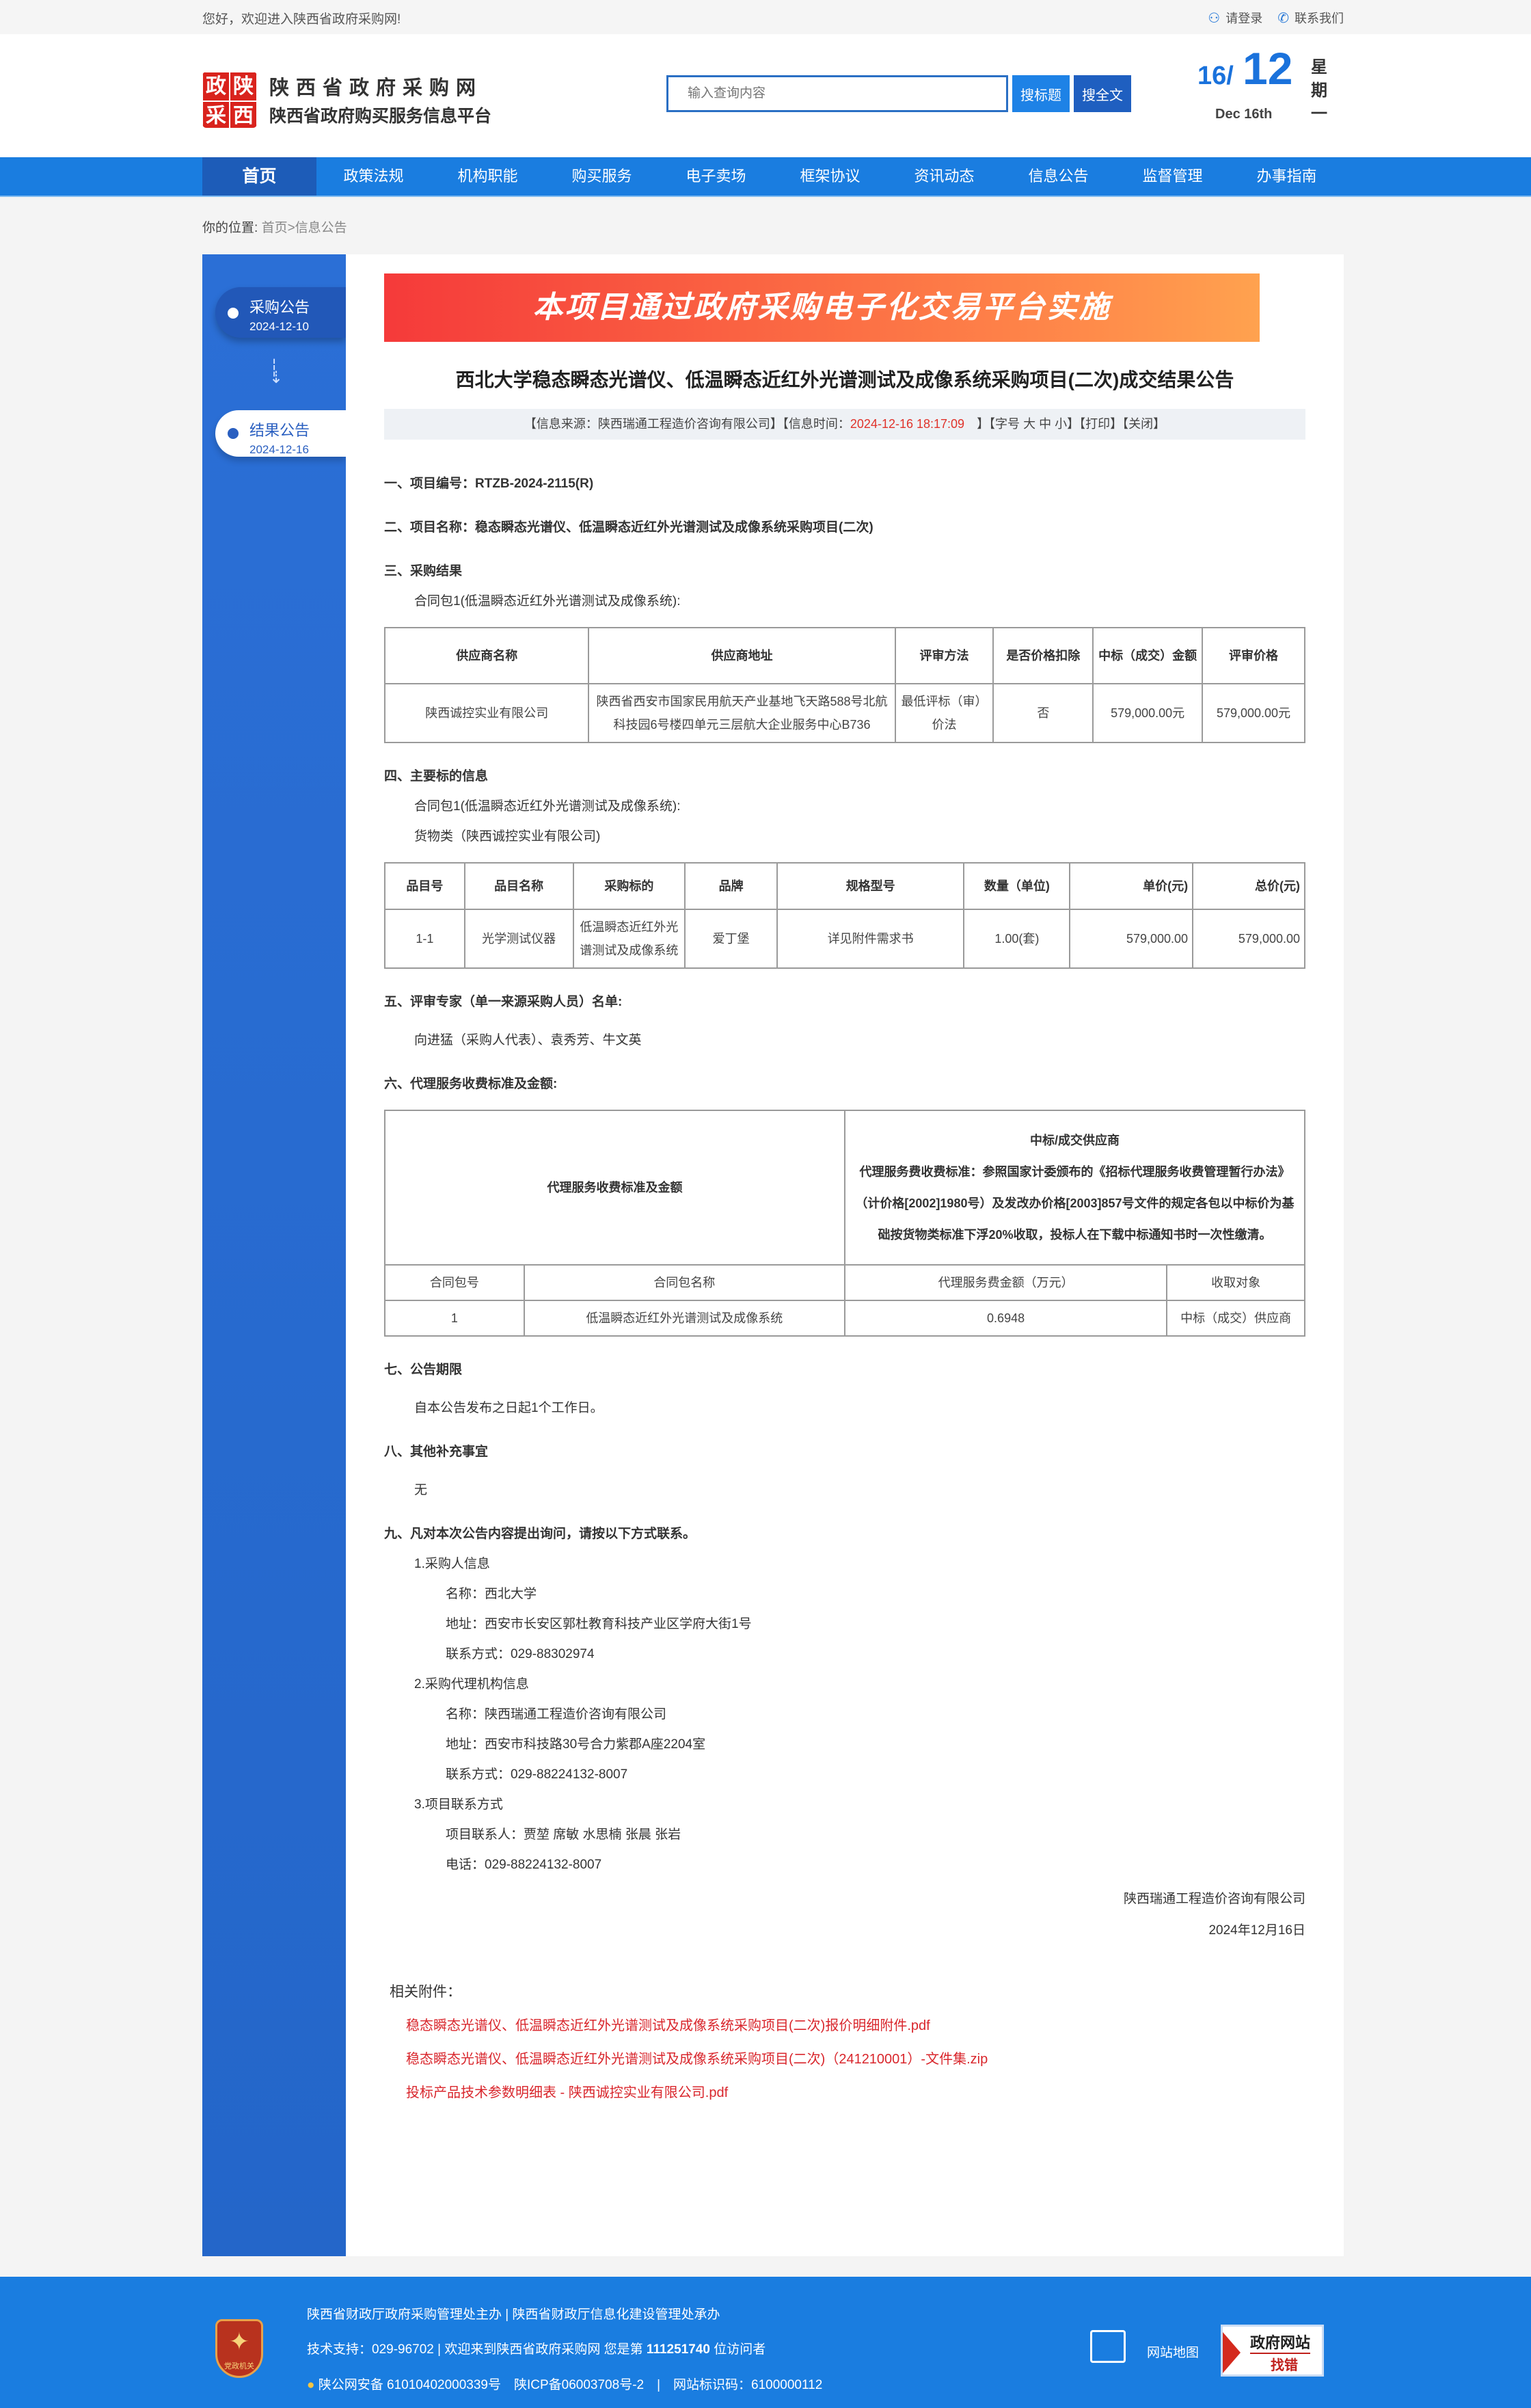 This screenshot has width=1531, height=2408. Describe the element at coordinates (301, 19) in the screenshot. I see `welcome-text: 您好，欢迎进入陕西省政府采购网!` at that location.